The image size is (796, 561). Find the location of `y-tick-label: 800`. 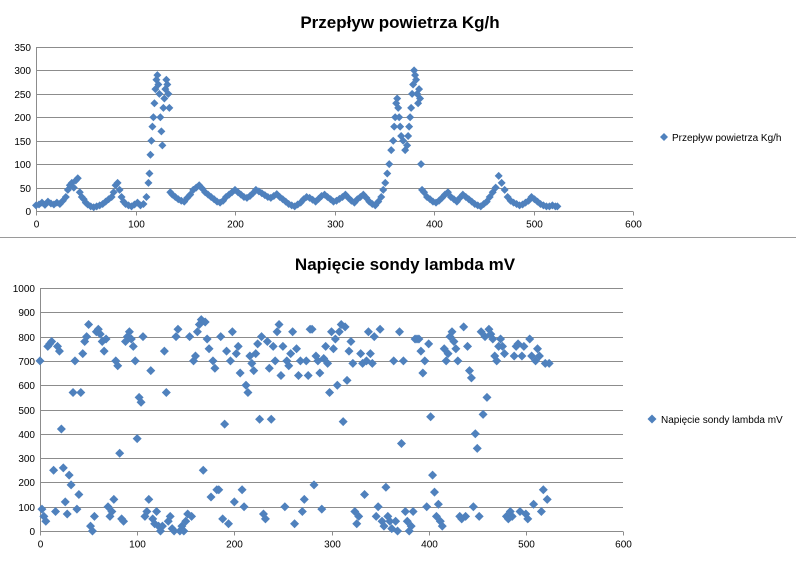

y-tick-label: 800 is located at coordinates (26, 338).